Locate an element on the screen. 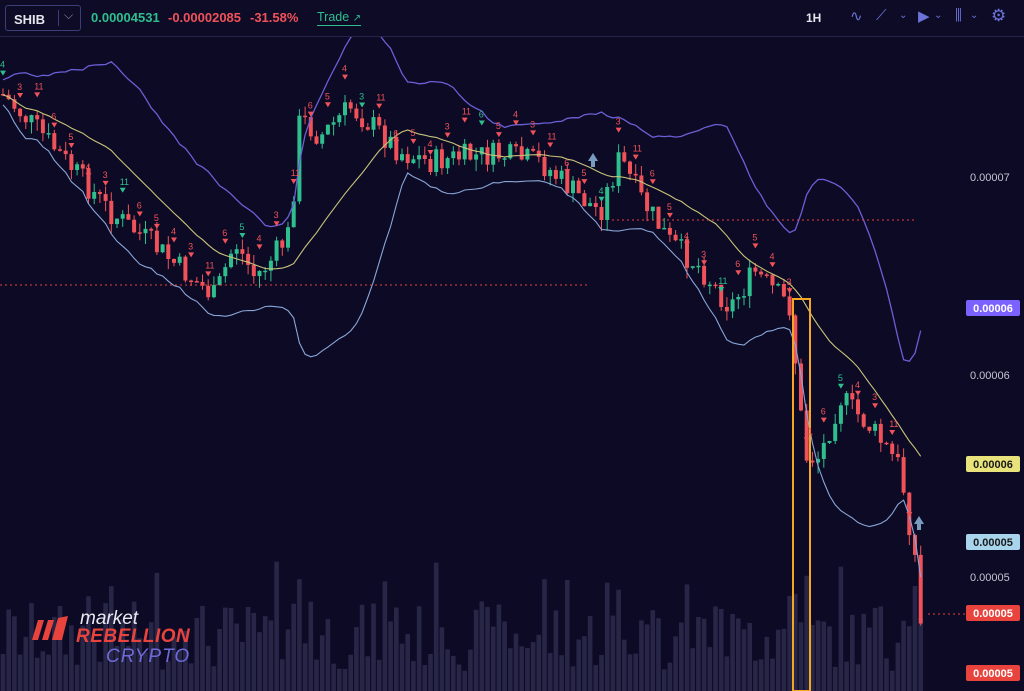 This screenshot has height=691, width=1024. replay-icon: ▶ is located at coordinates (924, 16).